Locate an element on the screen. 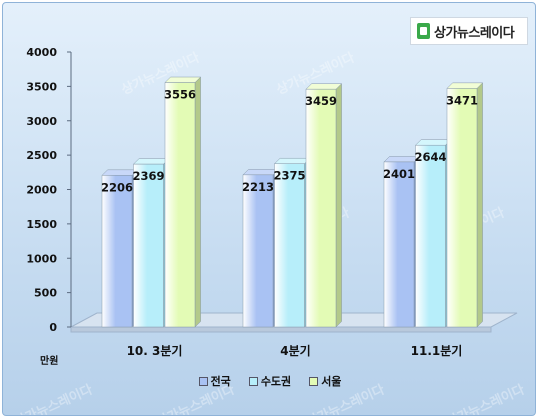 The height and width of the screenshot is (420, 540). legend-item-nationwide: 전국 is located at coordinates (214, 381).